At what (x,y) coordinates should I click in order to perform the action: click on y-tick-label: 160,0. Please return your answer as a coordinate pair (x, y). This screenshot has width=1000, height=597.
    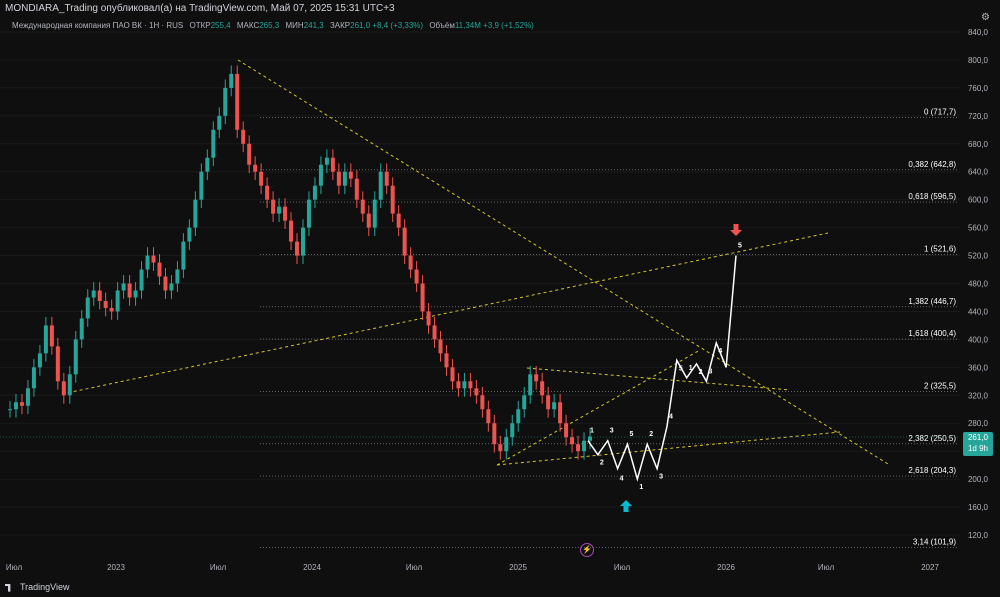
    Looking at the image, I should click on (978, 507).